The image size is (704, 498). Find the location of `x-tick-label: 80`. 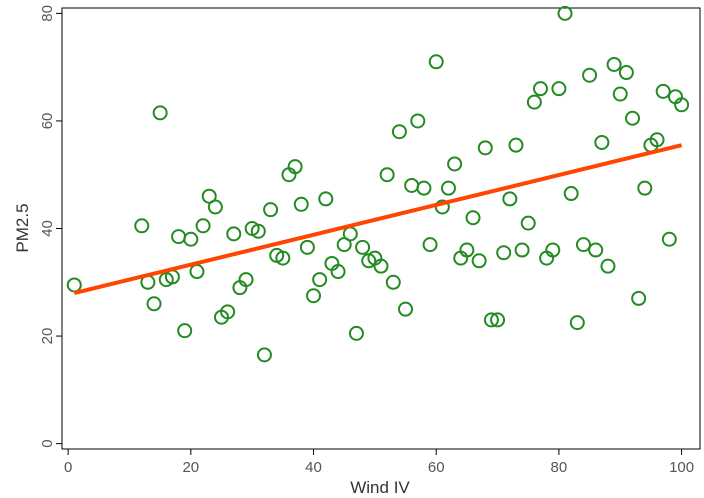

x-tick-label: 80 is located at coordinates (559, 467).